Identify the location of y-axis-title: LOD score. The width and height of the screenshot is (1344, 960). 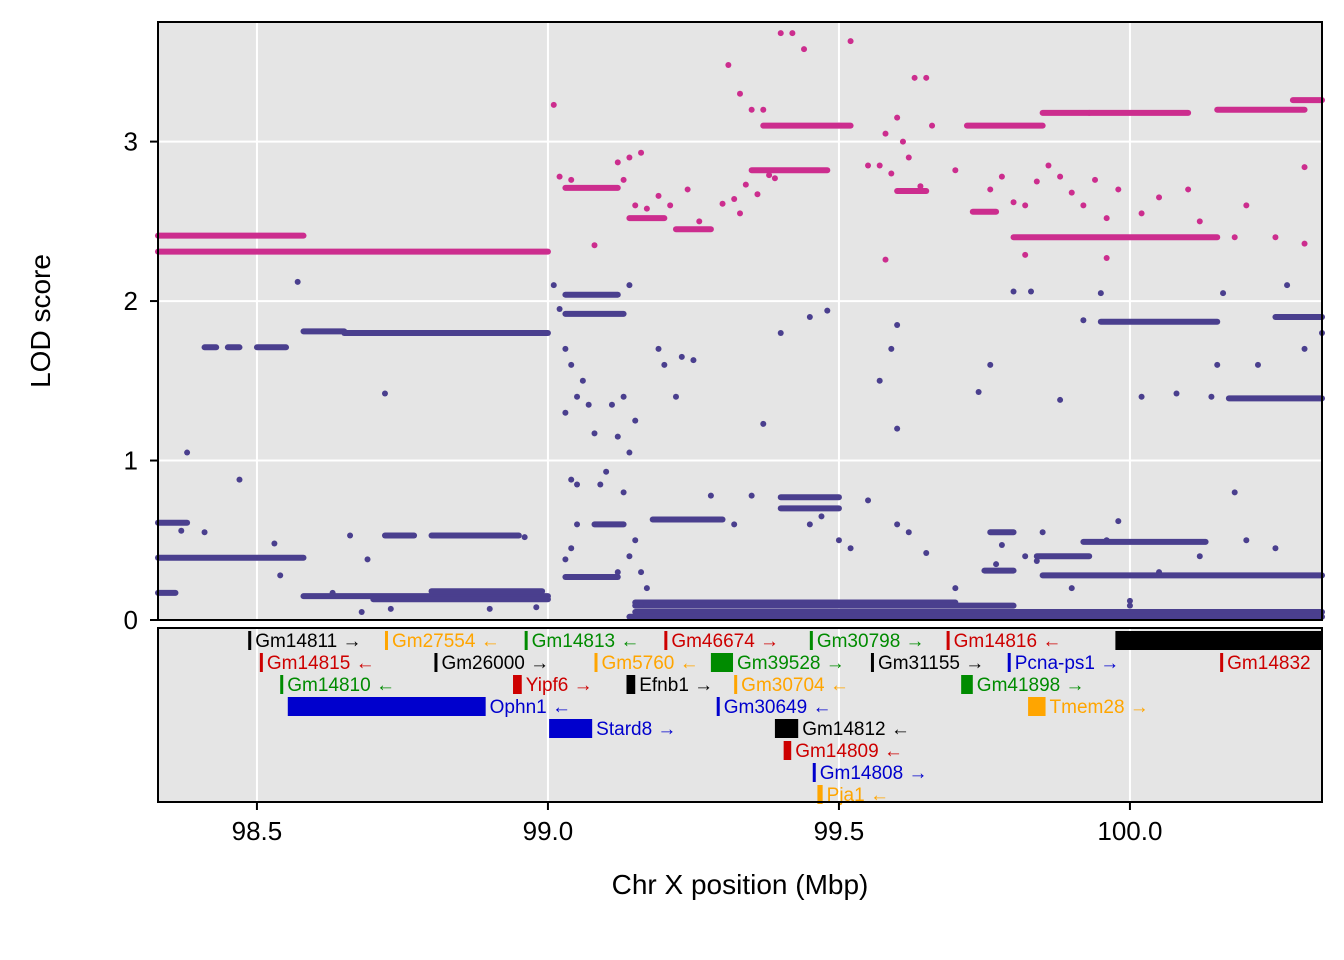
(40, 321).